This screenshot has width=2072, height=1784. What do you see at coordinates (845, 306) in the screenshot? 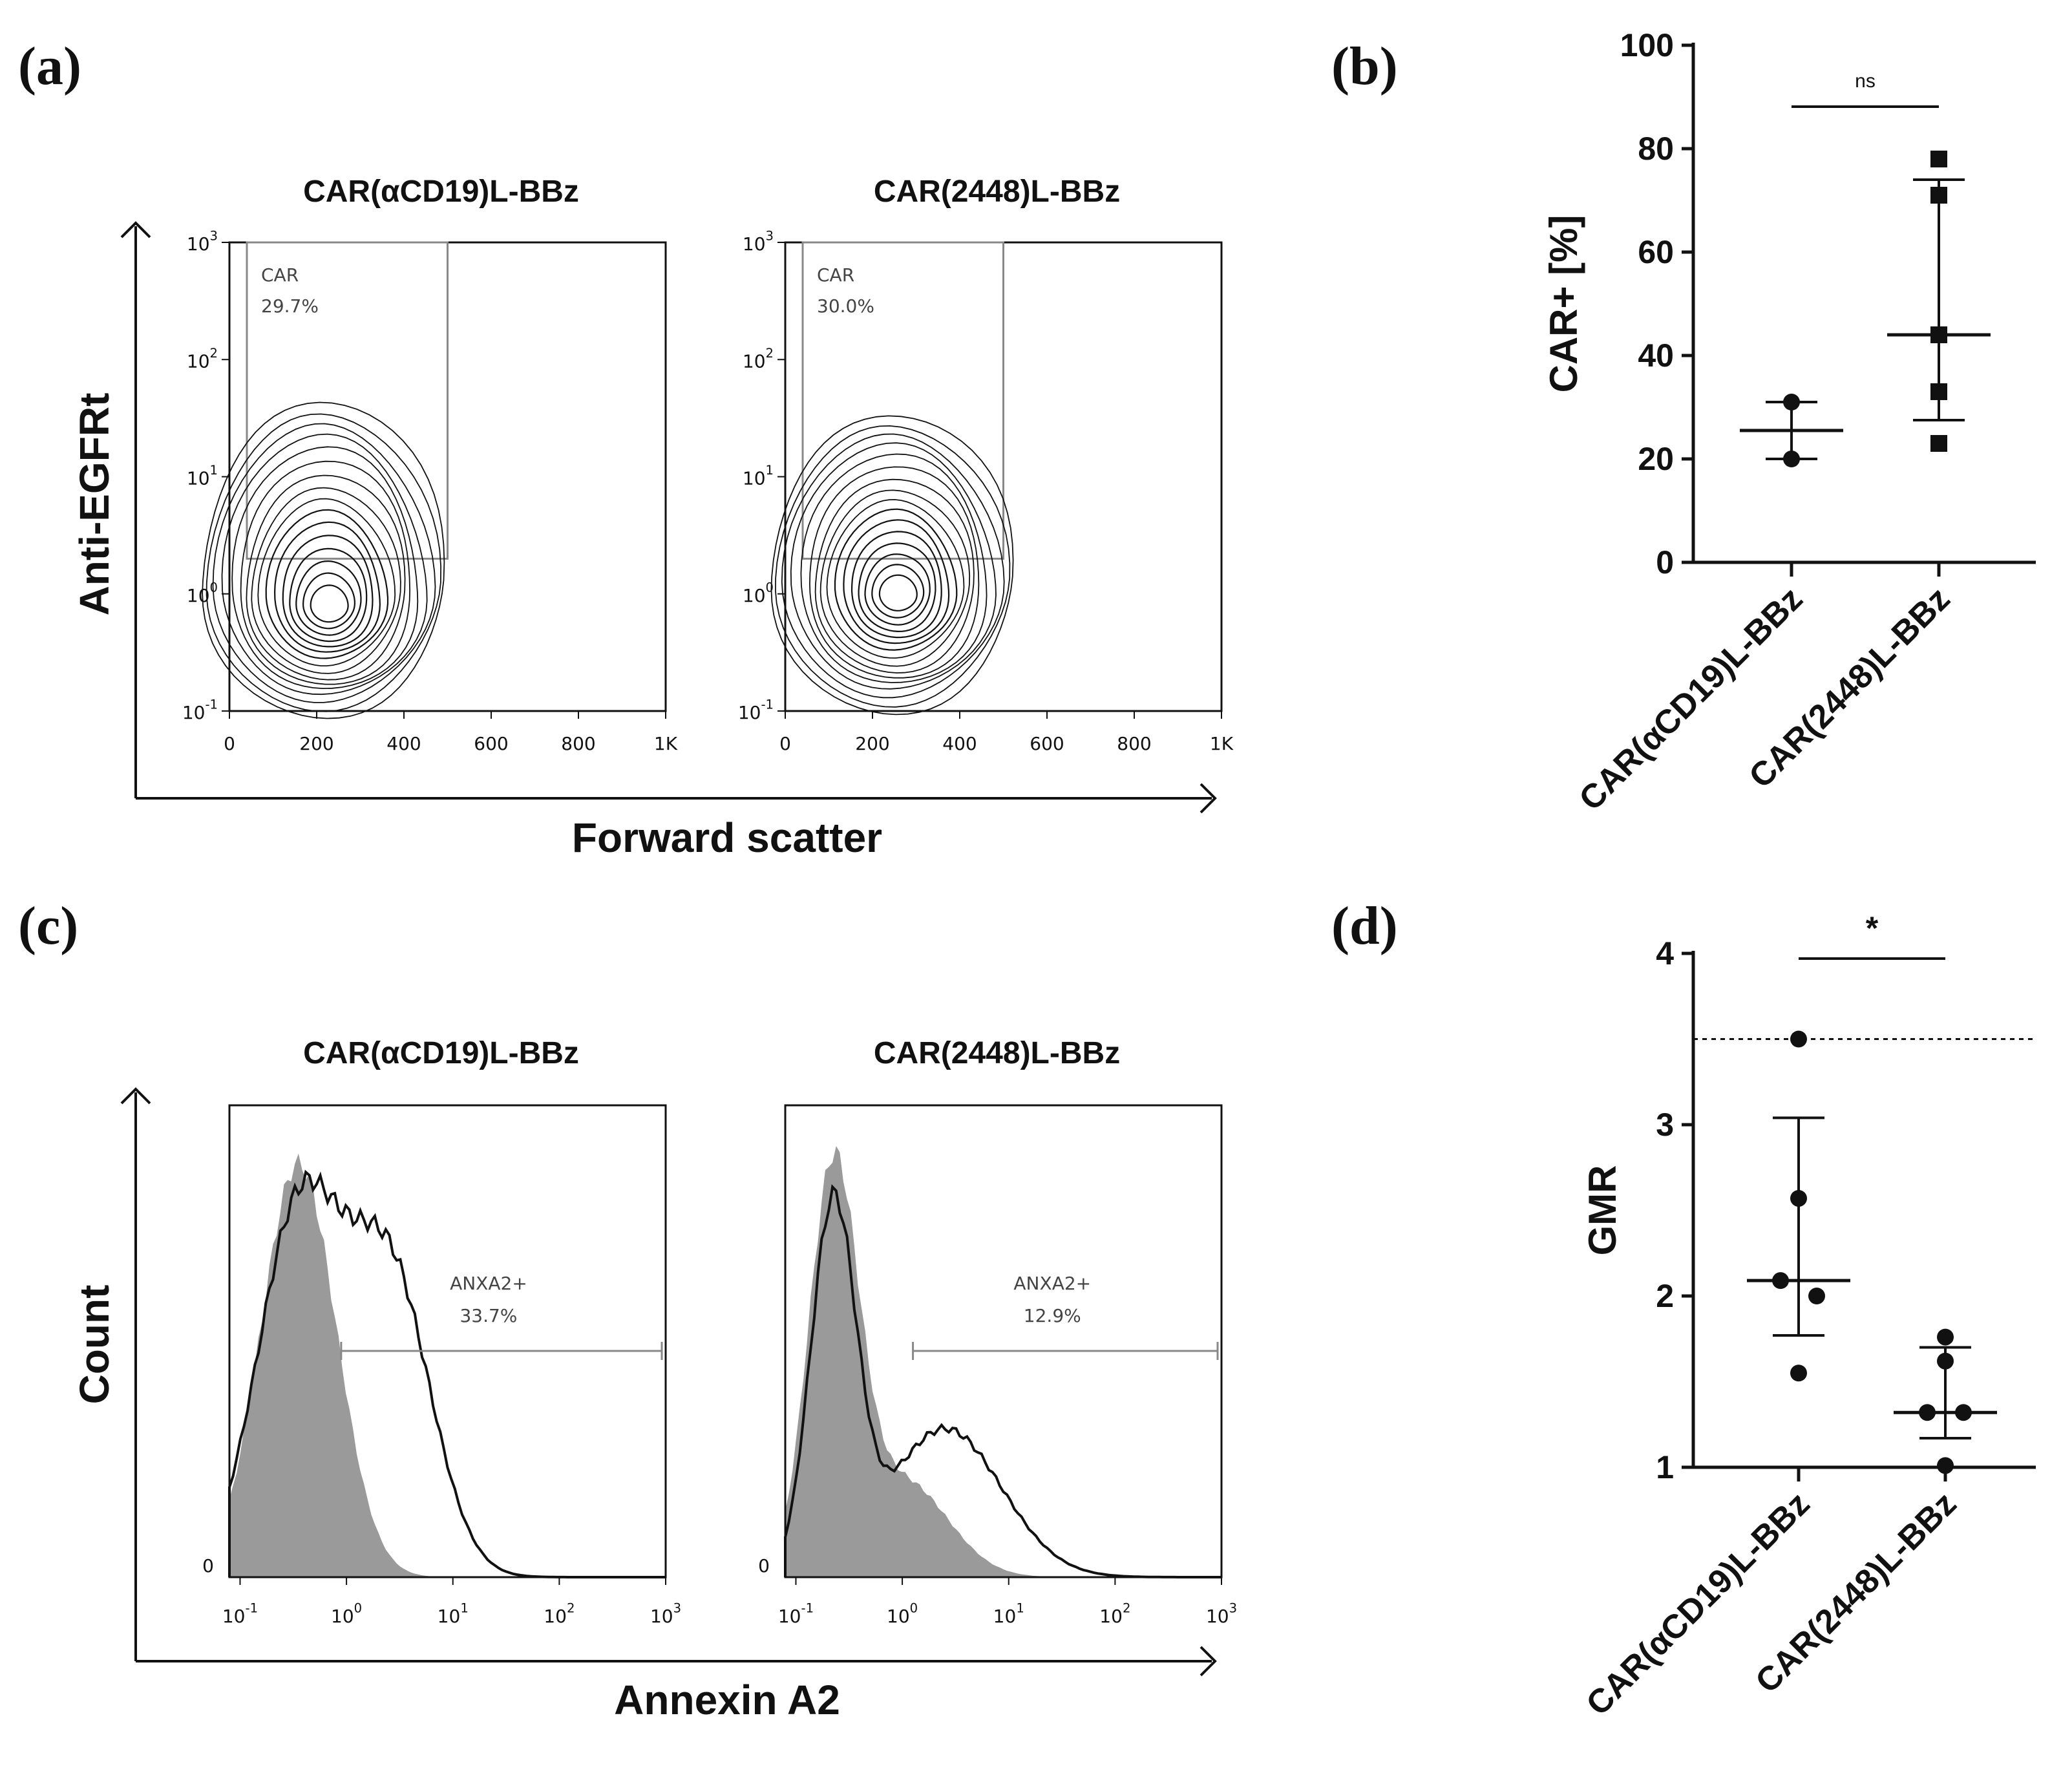
I see `gate-value: 30.0%` at bounding box center [845, 306].